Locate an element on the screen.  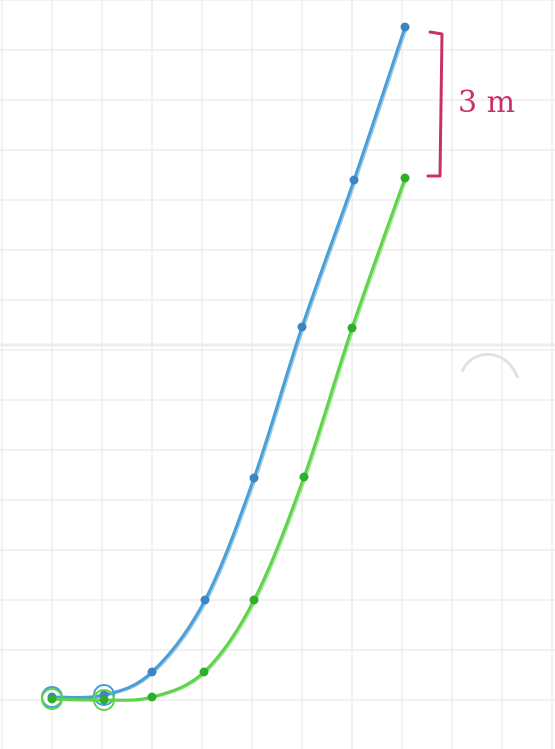
scale-annotation: 3 m is located at coordinates (470, 104).